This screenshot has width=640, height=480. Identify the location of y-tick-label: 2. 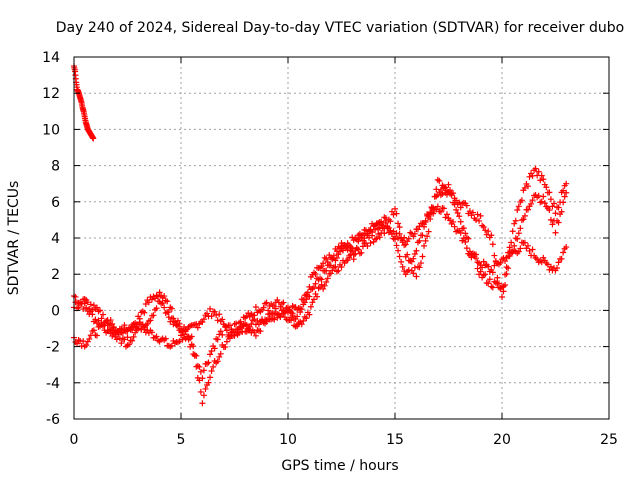
(55, 275).